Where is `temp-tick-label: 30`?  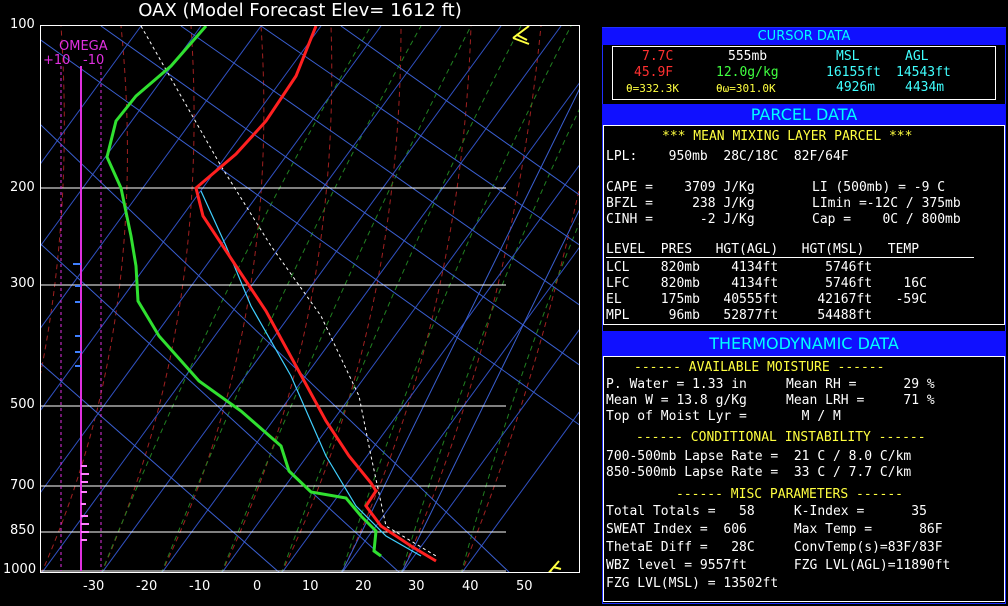
temp-tick-label: 30 is located at coordinates (416, 586).